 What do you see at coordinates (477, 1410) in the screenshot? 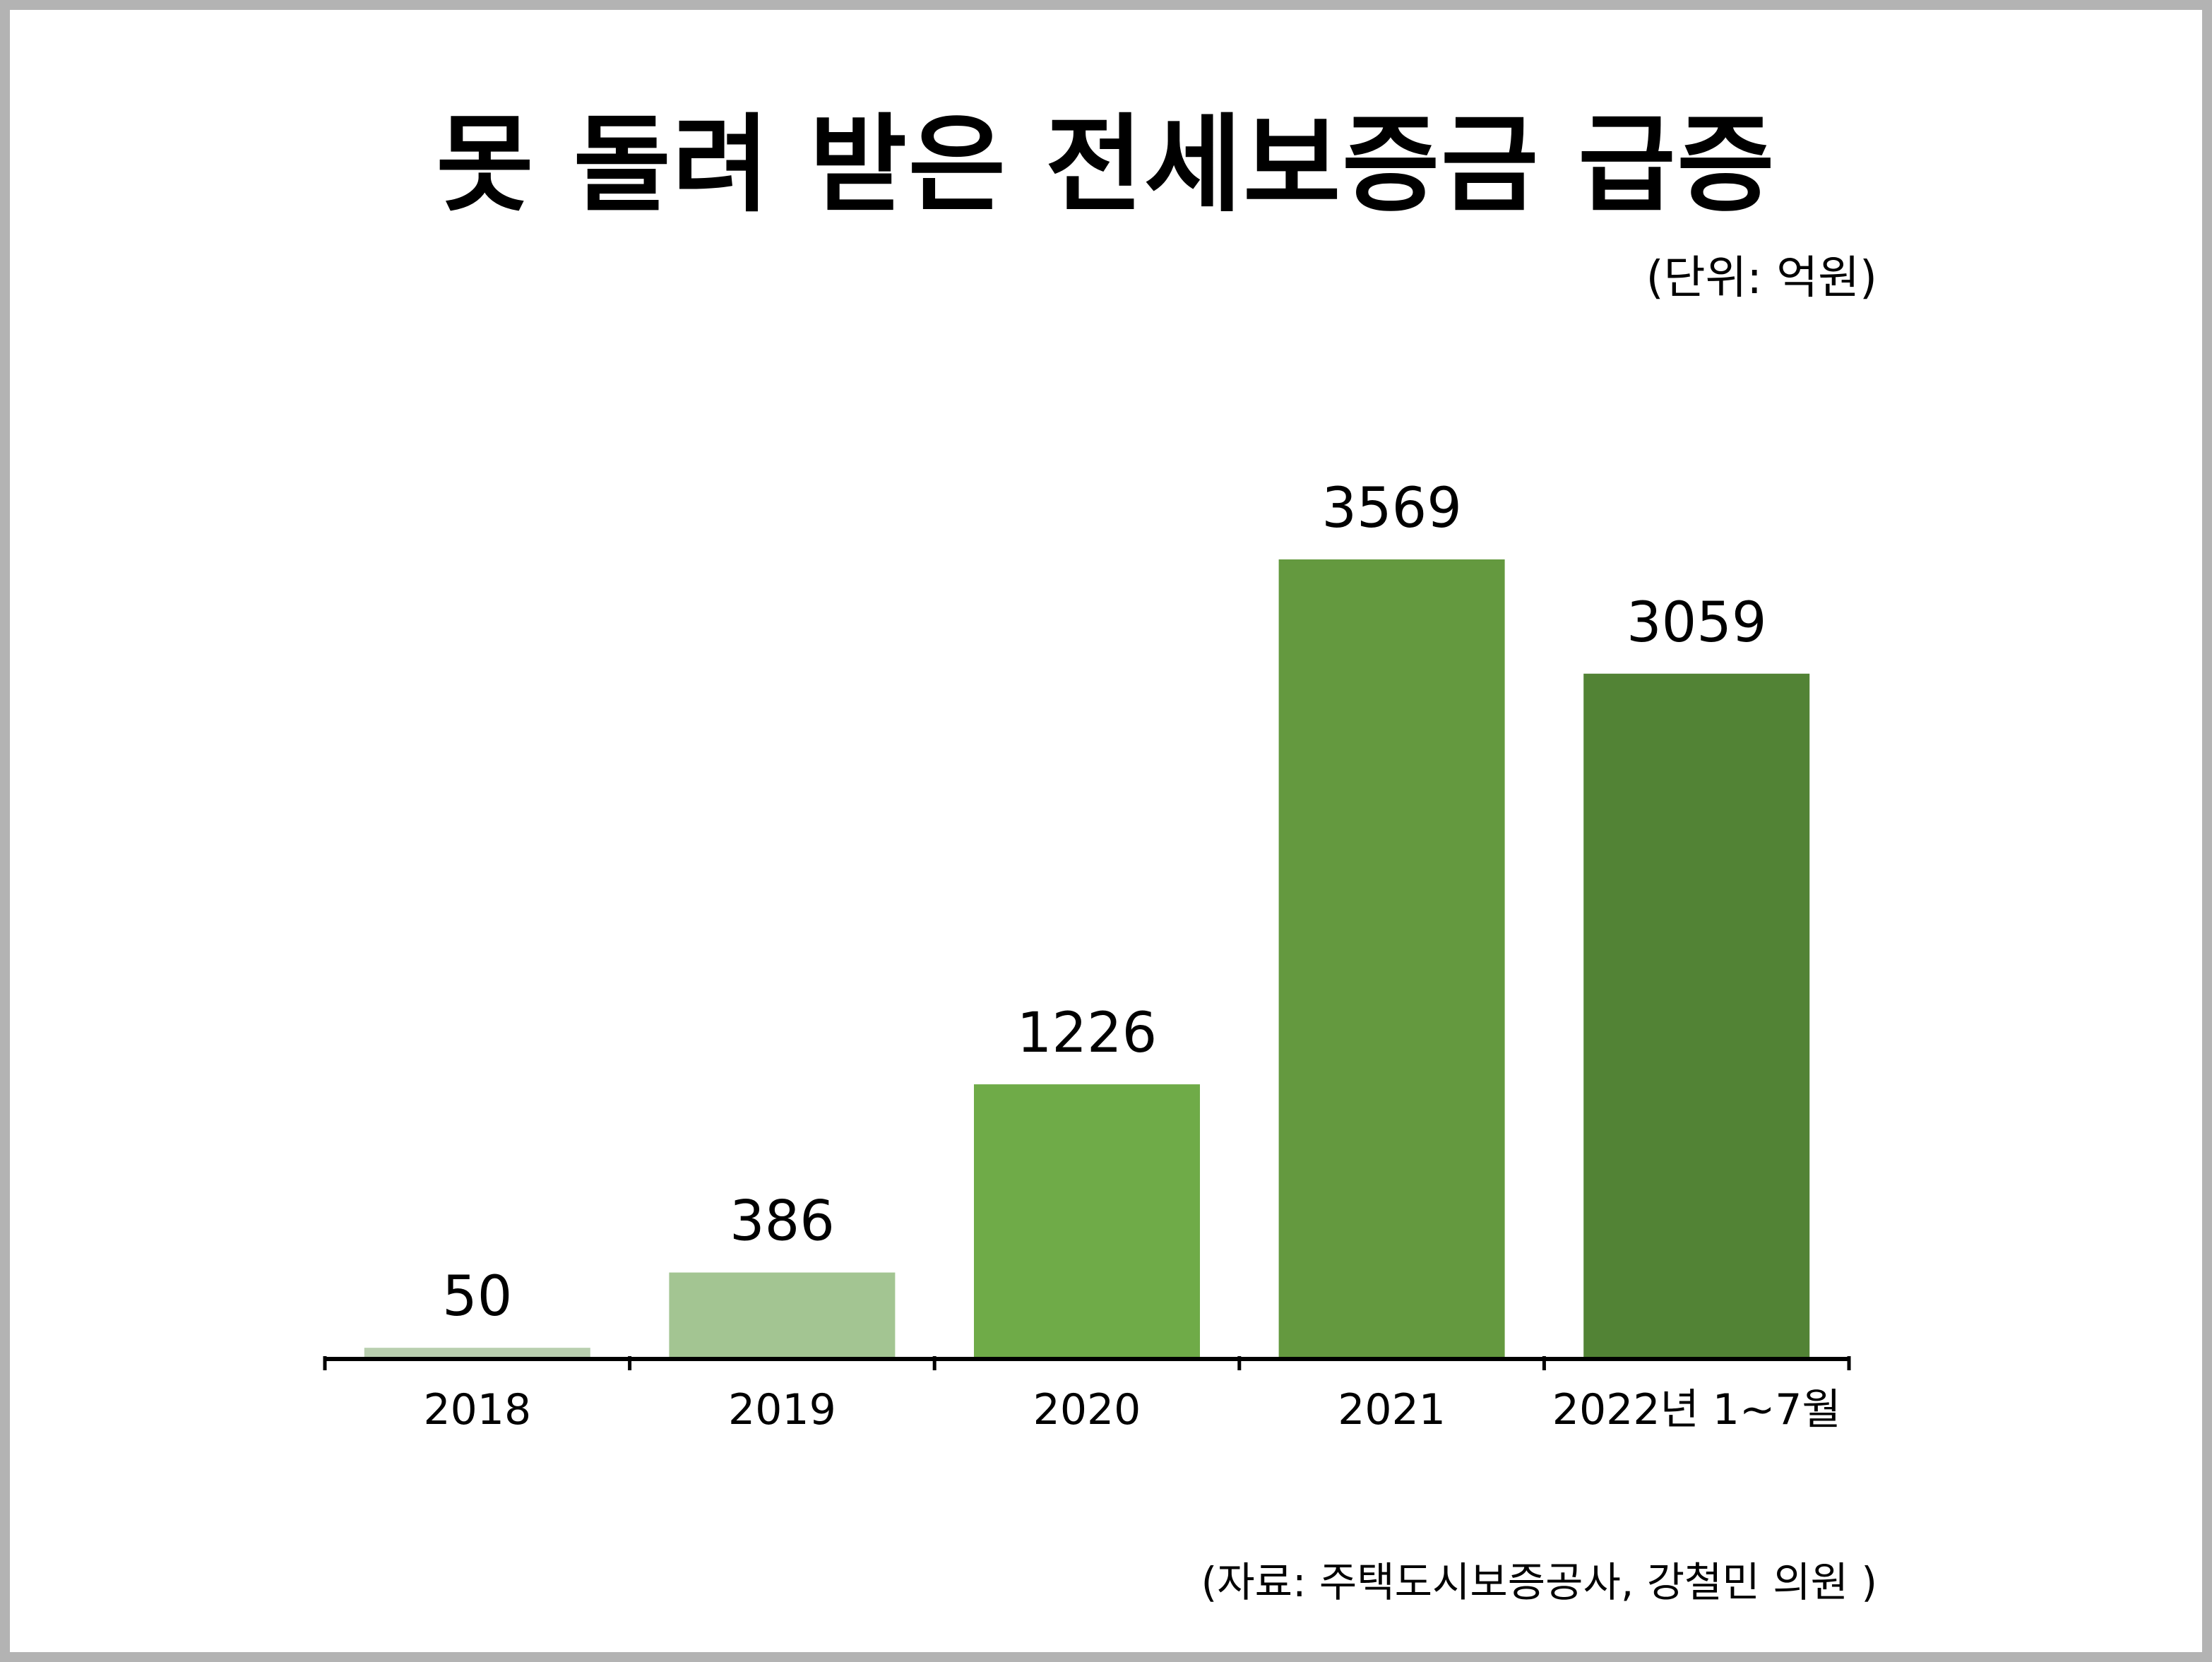
I see `x-tick-label-0: 2018` at bounding box center [477, 1410].